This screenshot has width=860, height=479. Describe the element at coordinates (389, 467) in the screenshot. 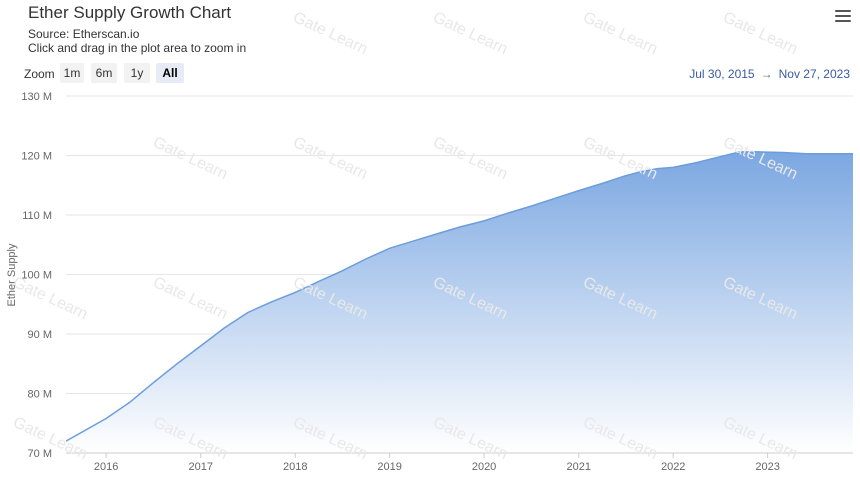

I see `x-tick-label: 2019` at that location.